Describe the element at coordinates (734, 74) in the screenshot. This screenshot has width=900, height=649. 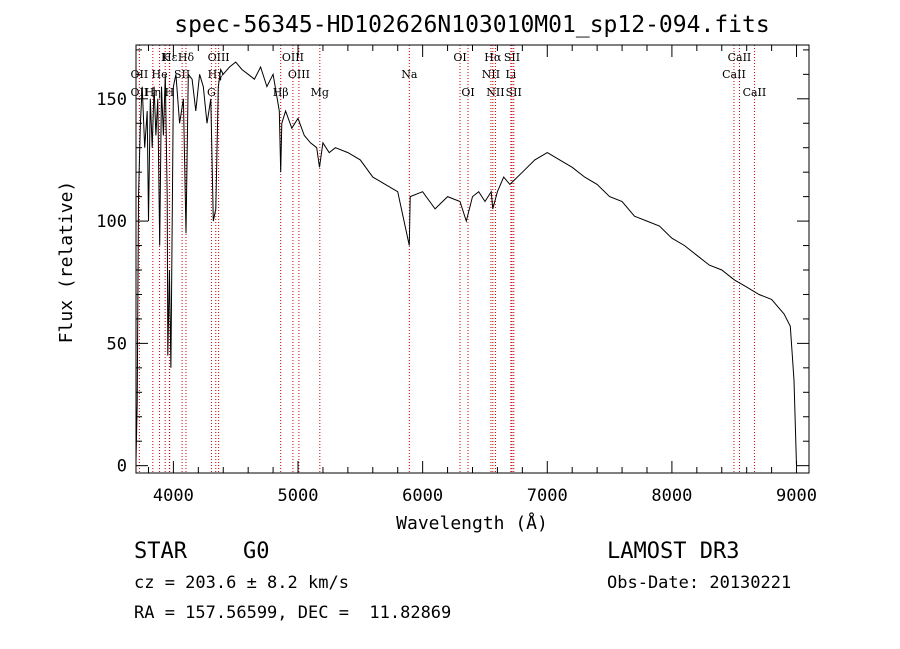
I see `line-label-17: CaII` at that location.